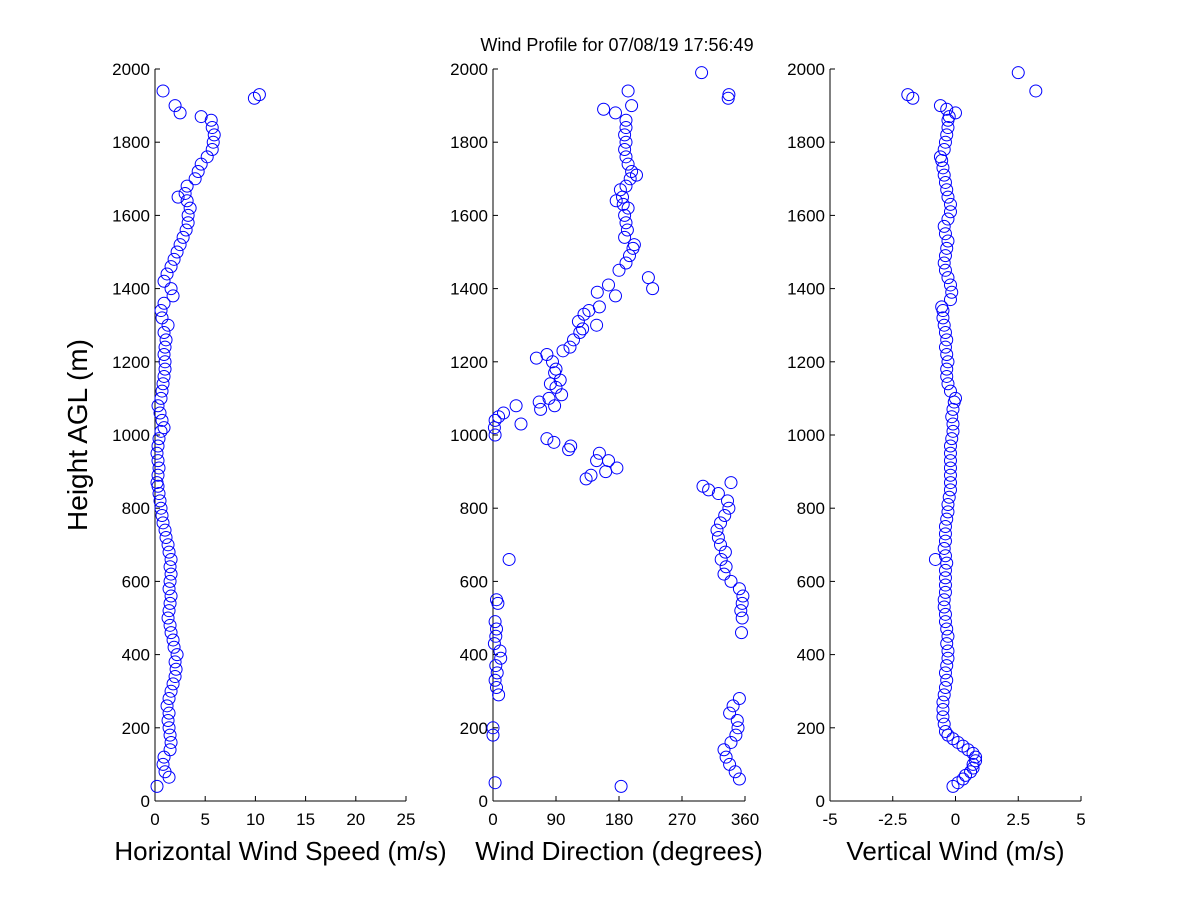 This screenshot has height=900, width=1200. What do you see at coordinates (616, 45) in the screenshot?
I see `chart-title: Wind Profile for 07/08/19 17:56:49` at bounding box center [616, 45].